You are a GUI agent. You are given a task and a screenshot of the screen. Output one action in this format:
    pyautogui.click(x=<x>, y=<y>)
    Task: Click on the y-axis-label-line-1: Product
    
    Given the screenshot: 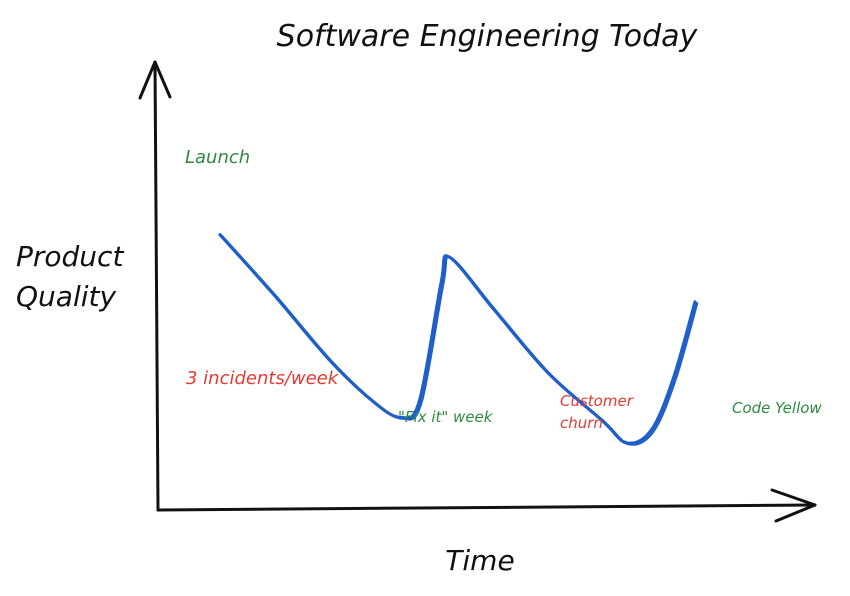 What is the action you would take?
    pyautogui.click(x=70, y=256)
    